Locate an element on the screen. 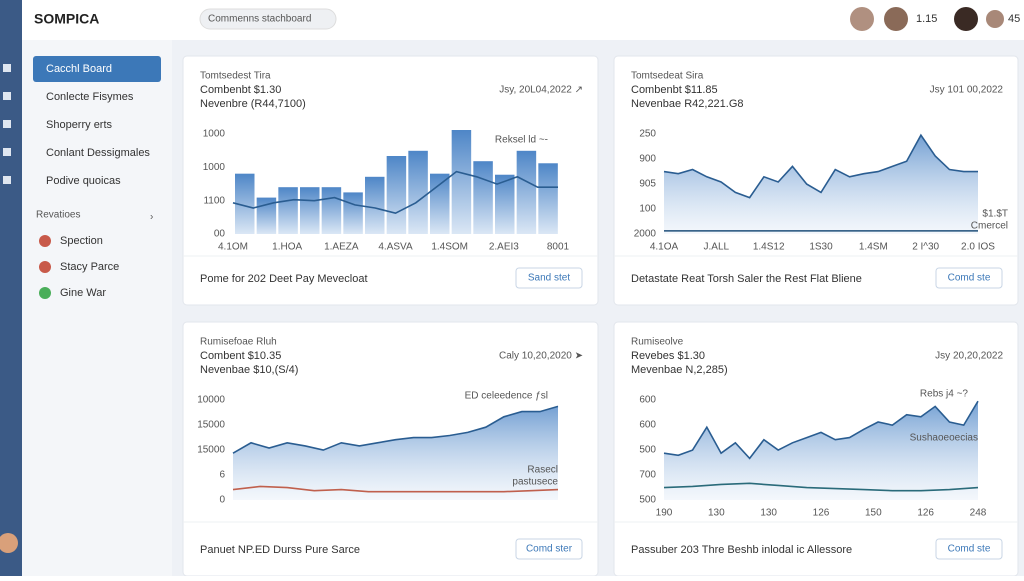 The image size is (1024, 581). button-label: Sand stet is located at coordinates (549, 278).